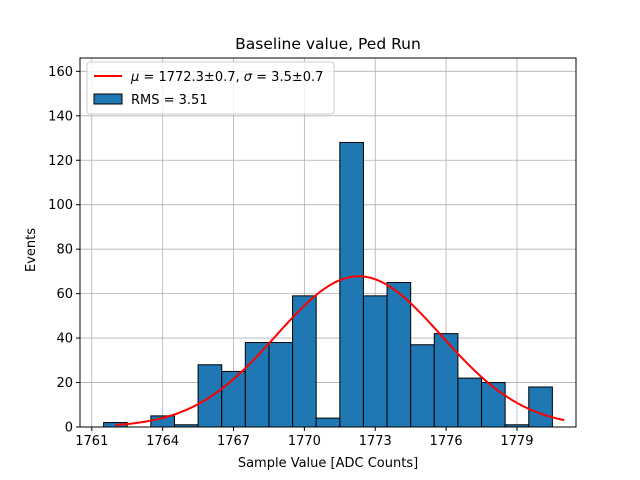  What do you see at coordinates (108, 99) in the screenshot?
I see `legend-hist-swatch` at bounding box center [108, 99].